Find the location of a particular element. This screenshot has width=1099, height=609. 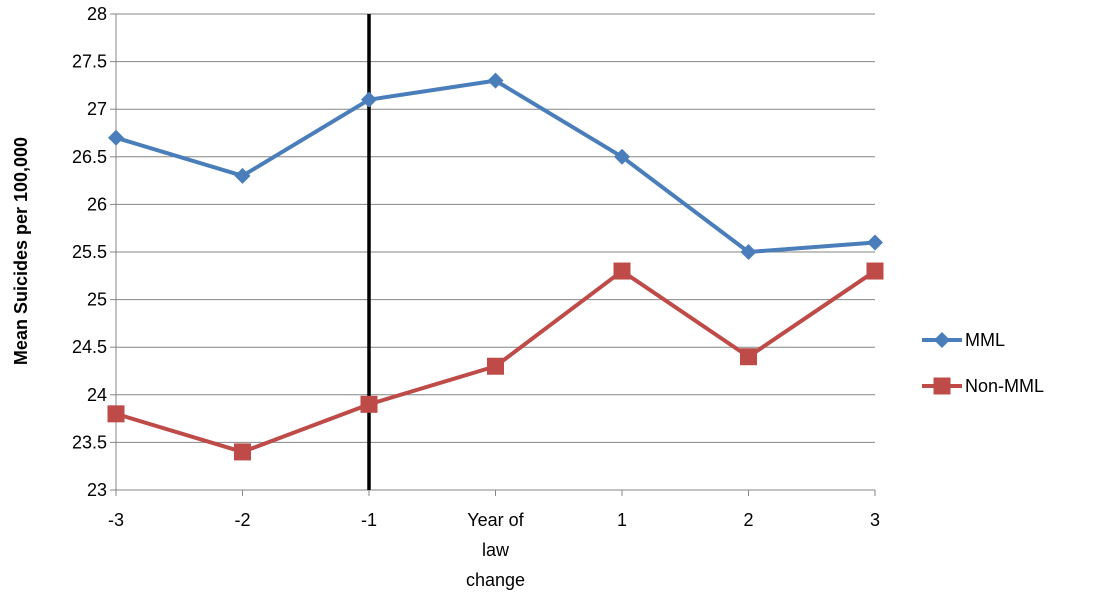

x-tick-label: 1 is located at coordinates (622, 520).